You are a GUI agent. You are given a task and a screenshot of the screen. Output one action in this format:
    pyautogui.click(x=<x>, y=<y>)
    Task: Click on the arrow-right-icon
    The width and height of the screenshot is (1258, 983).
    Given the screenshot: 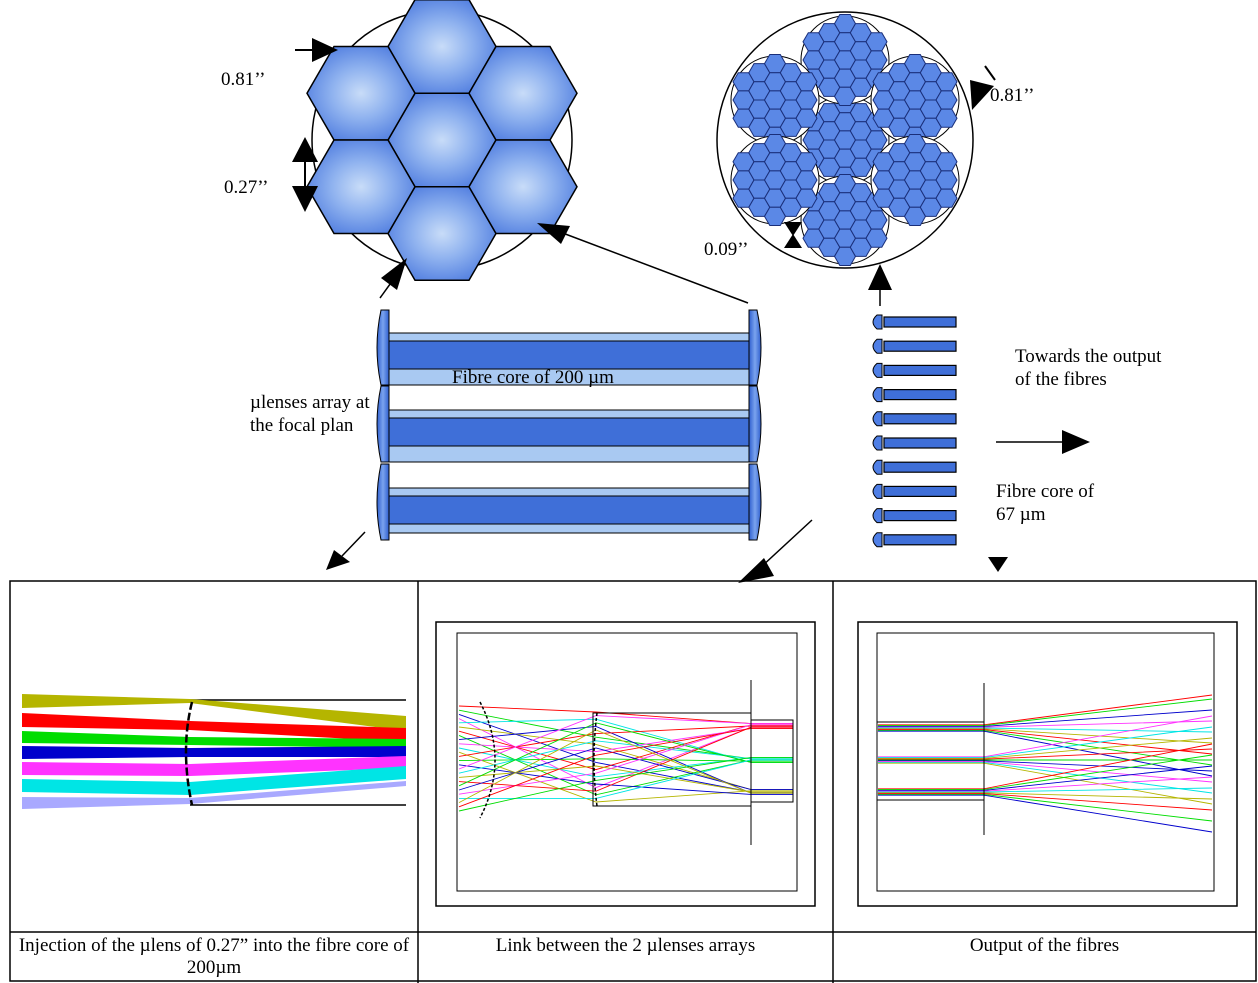 What is the action you would take?
    pyautogui.click(x=325, y=50)
    